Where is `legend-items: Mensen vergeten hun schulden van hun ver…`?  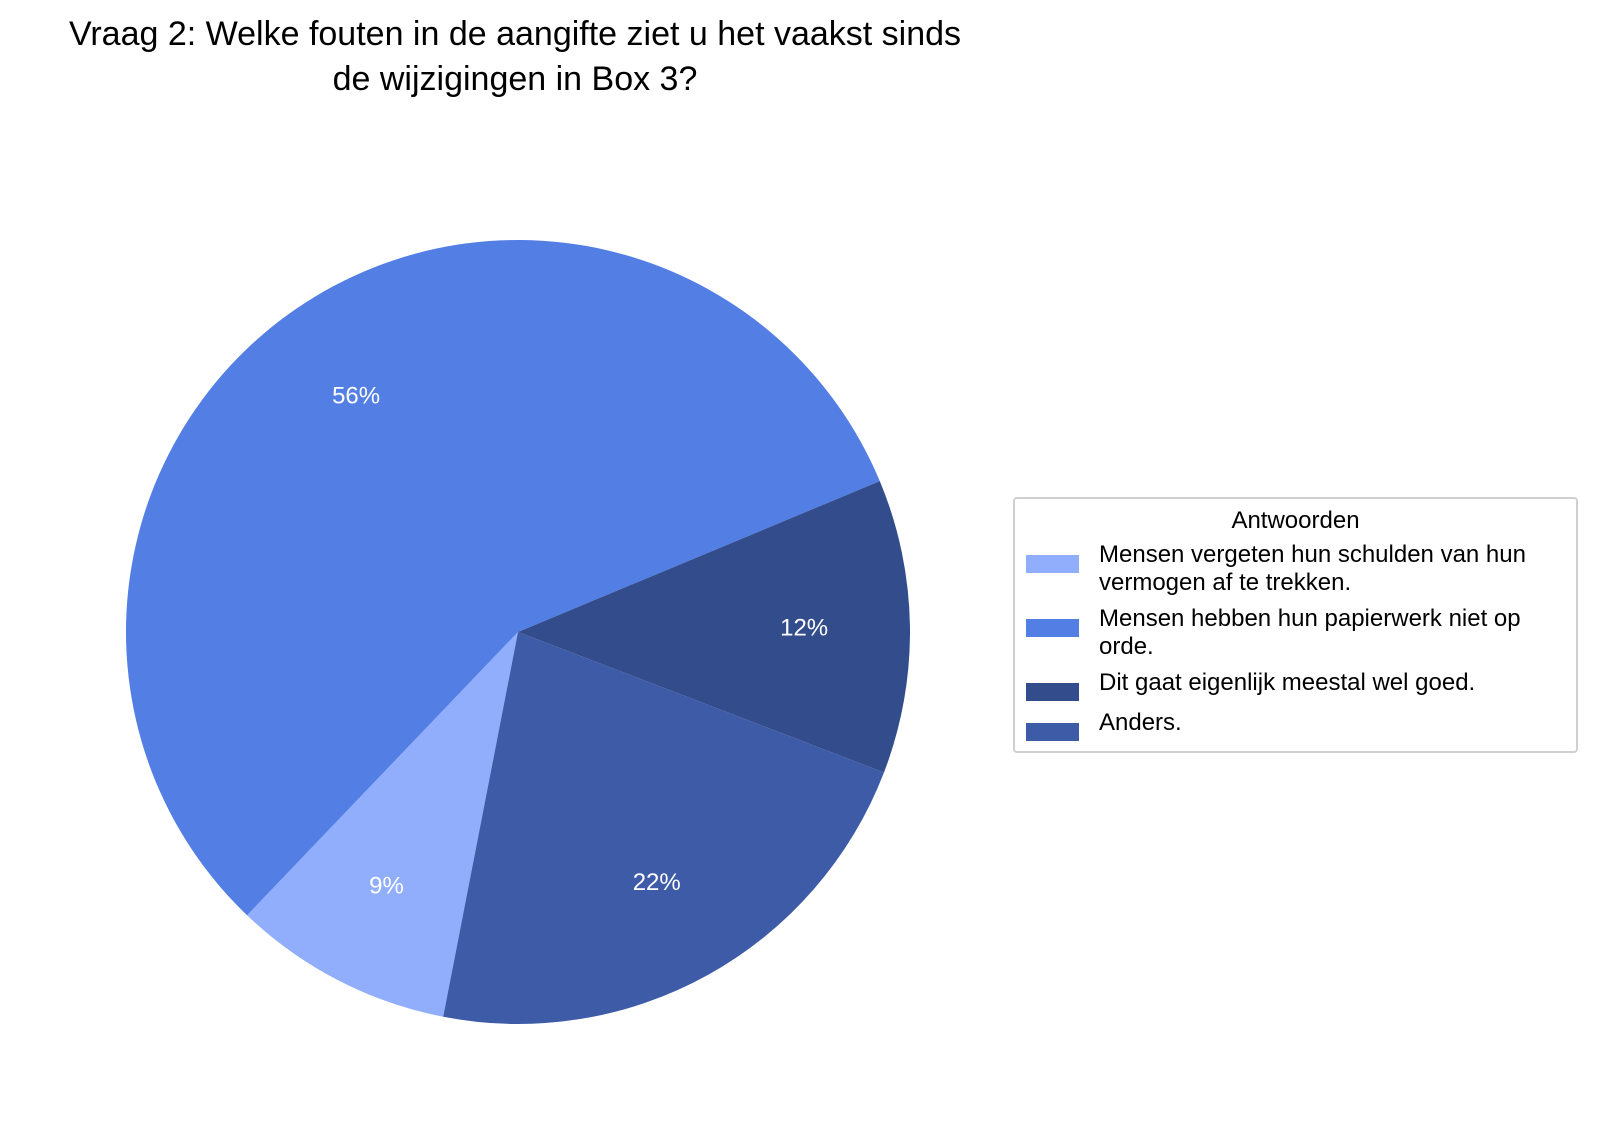 legend-items: Mensen vergeten hun schulden van hun ver… is located at coordinates (1295, 641).